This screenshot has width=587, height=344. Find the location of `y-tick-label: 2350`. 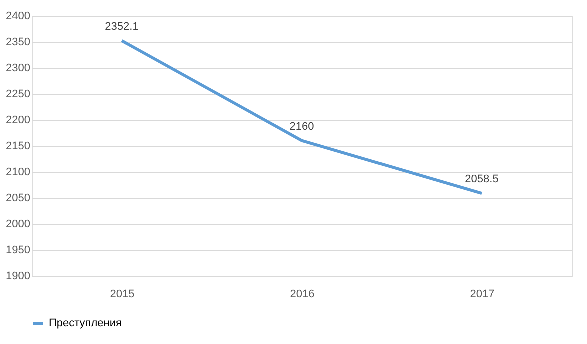

y-tick-label: 2350 is located at coordinates (18, 42).